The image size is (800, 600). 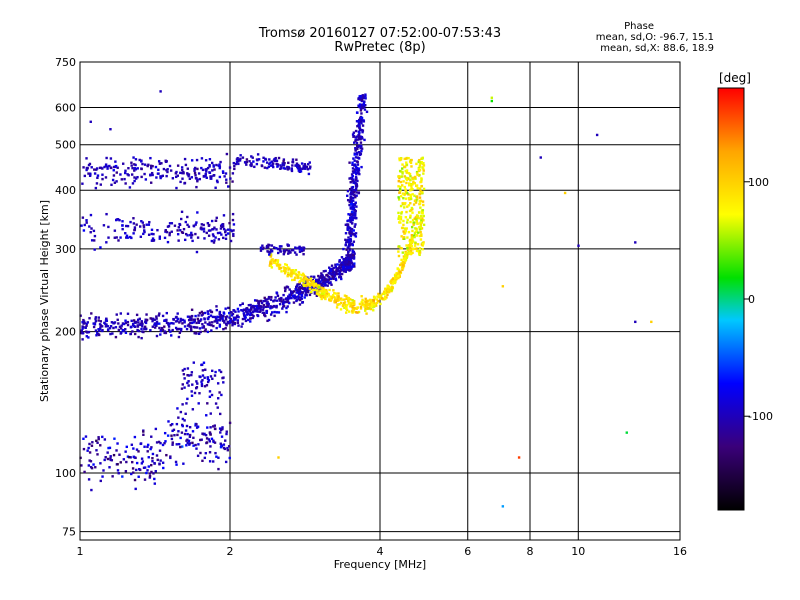 What do you see at coordinates (680, 551) in the screenshot?
I see `x-tick-label: 16` at bounding box center [680, 551].